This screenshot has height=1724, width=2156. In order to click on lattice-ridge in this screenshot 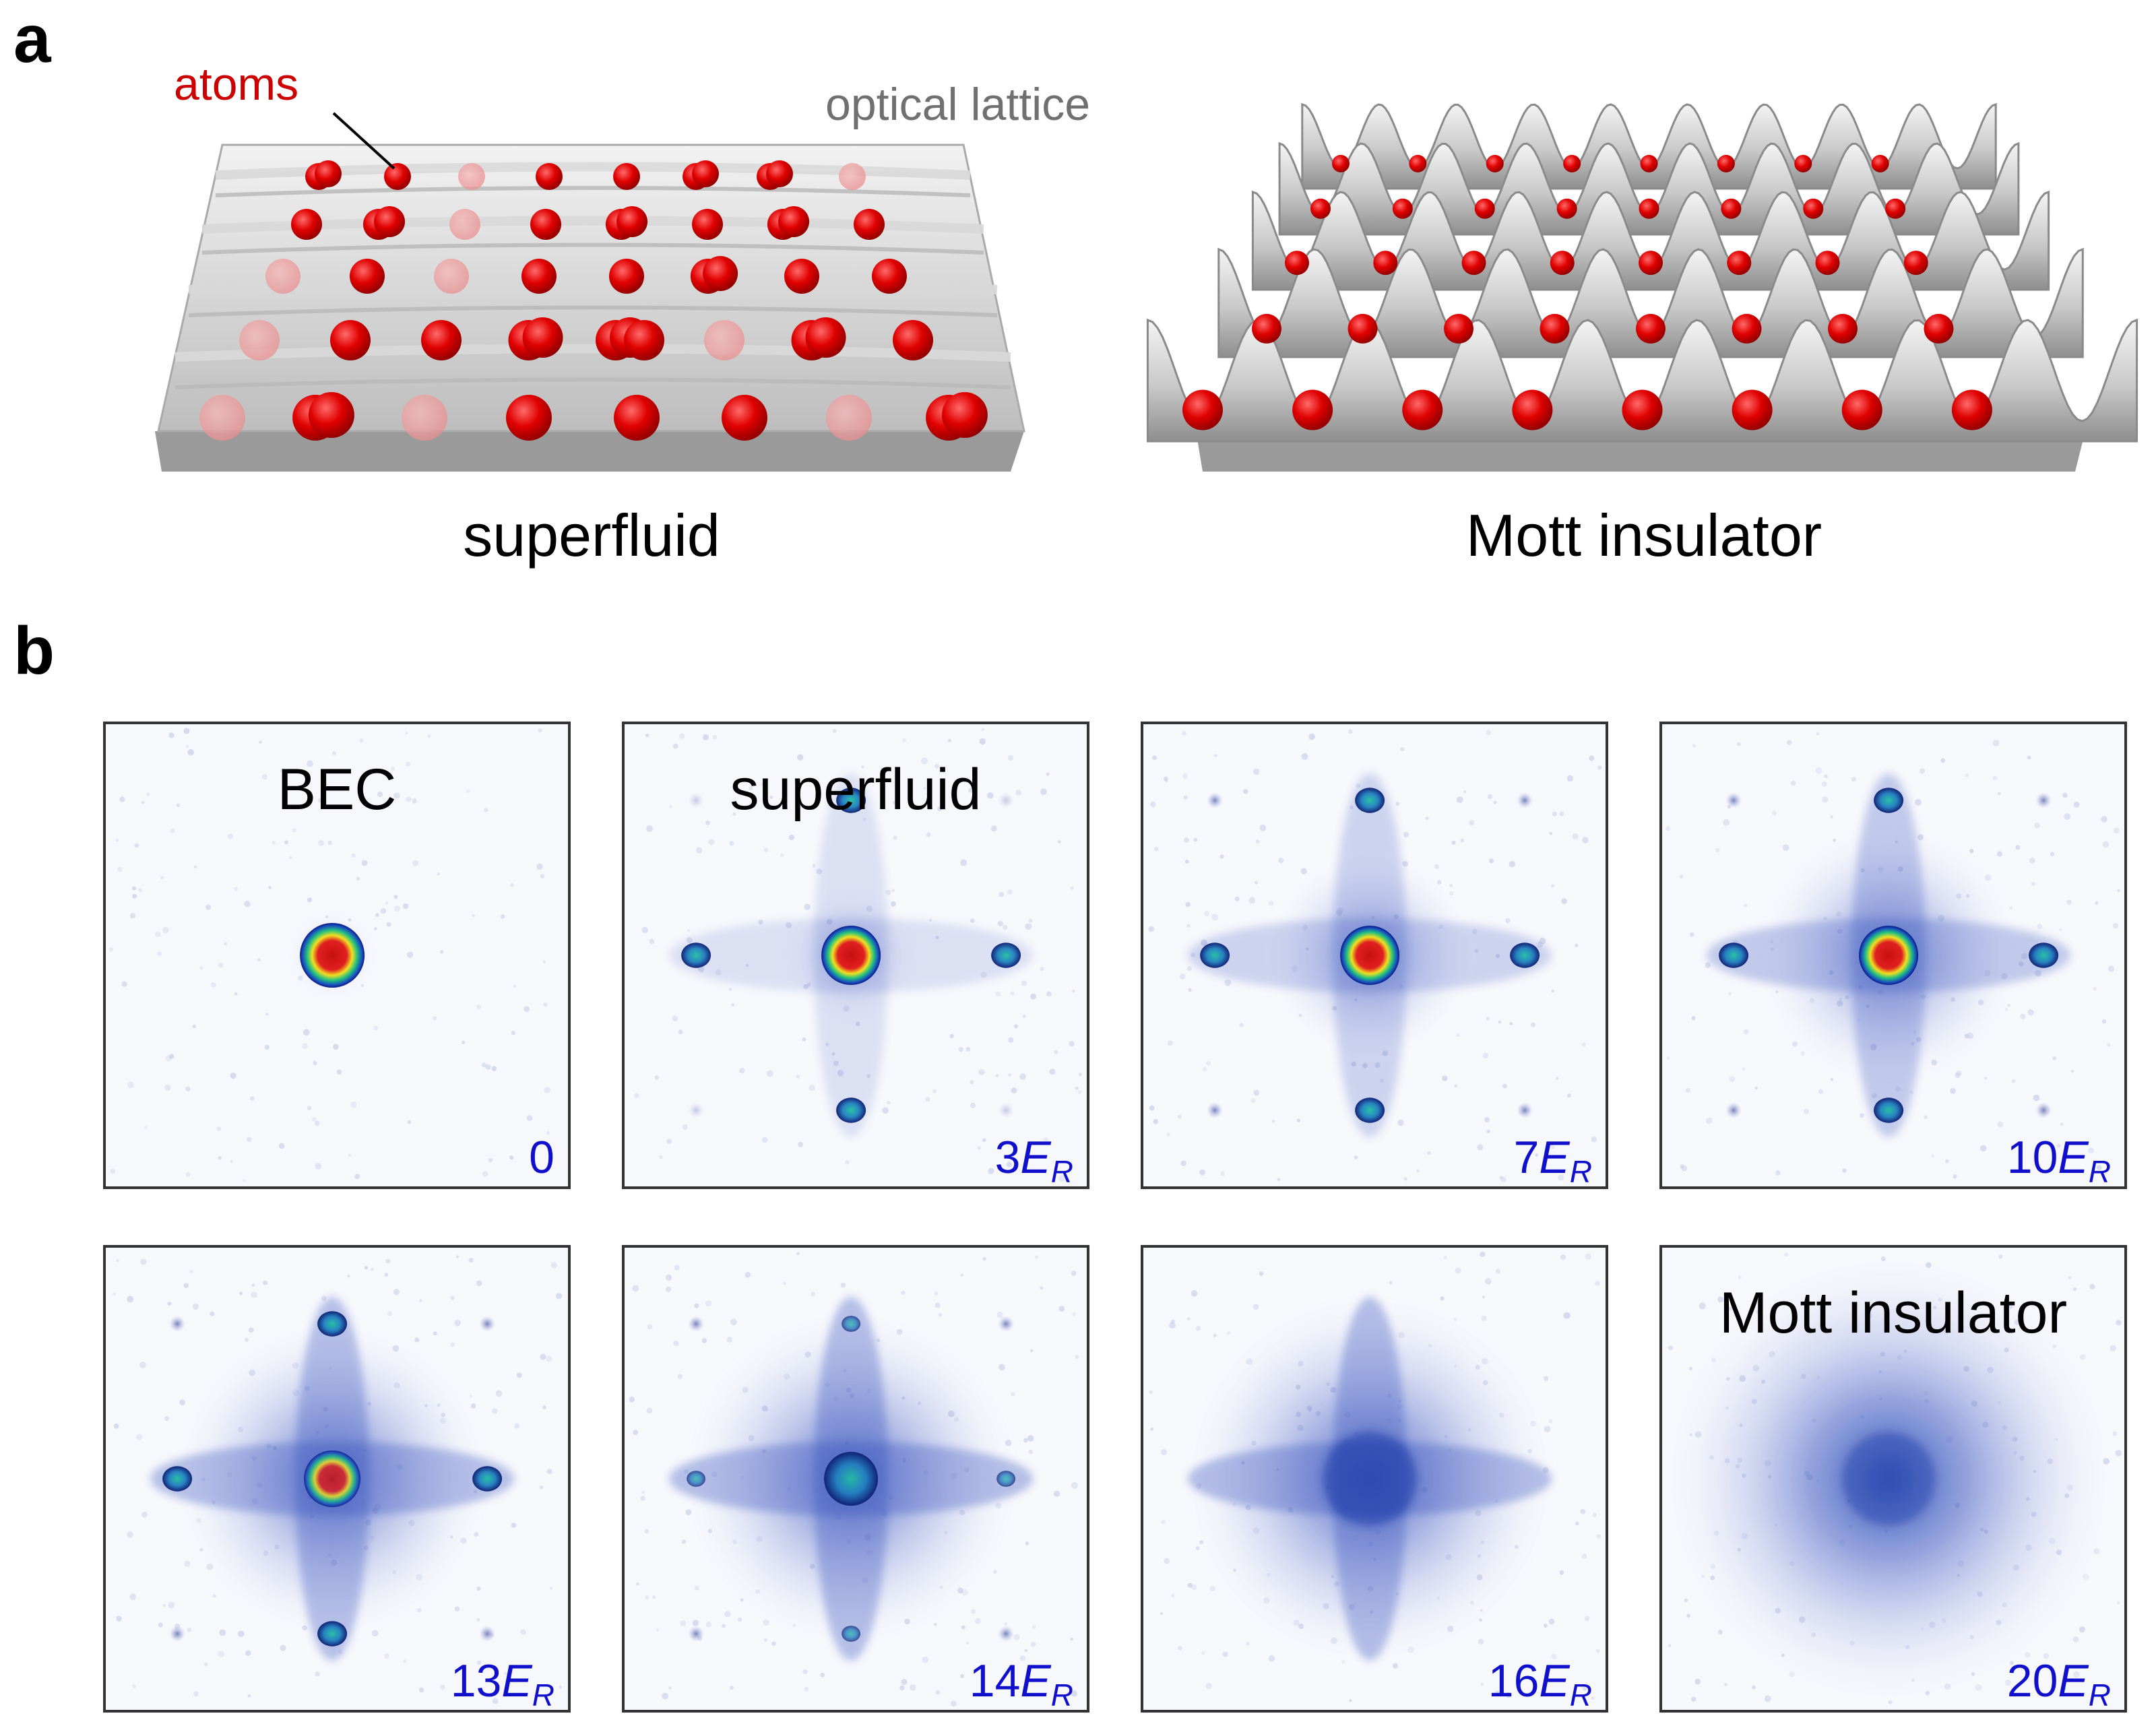, I will do `click(1649, 146)`.